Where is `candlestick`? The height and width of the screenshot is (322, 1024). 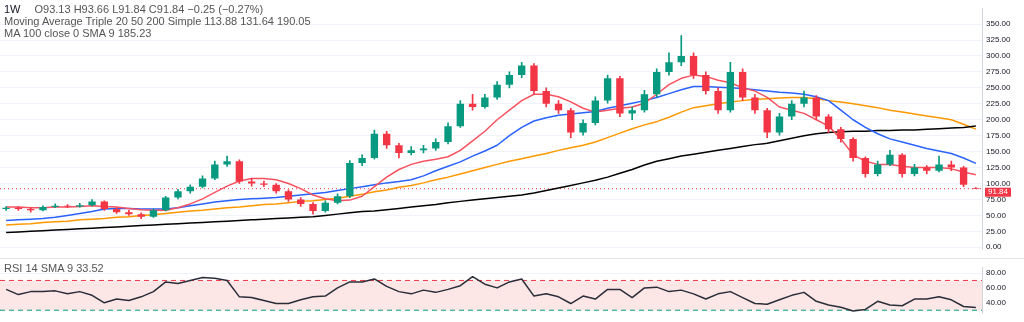
candlestick is located at coordinates (632, 113).